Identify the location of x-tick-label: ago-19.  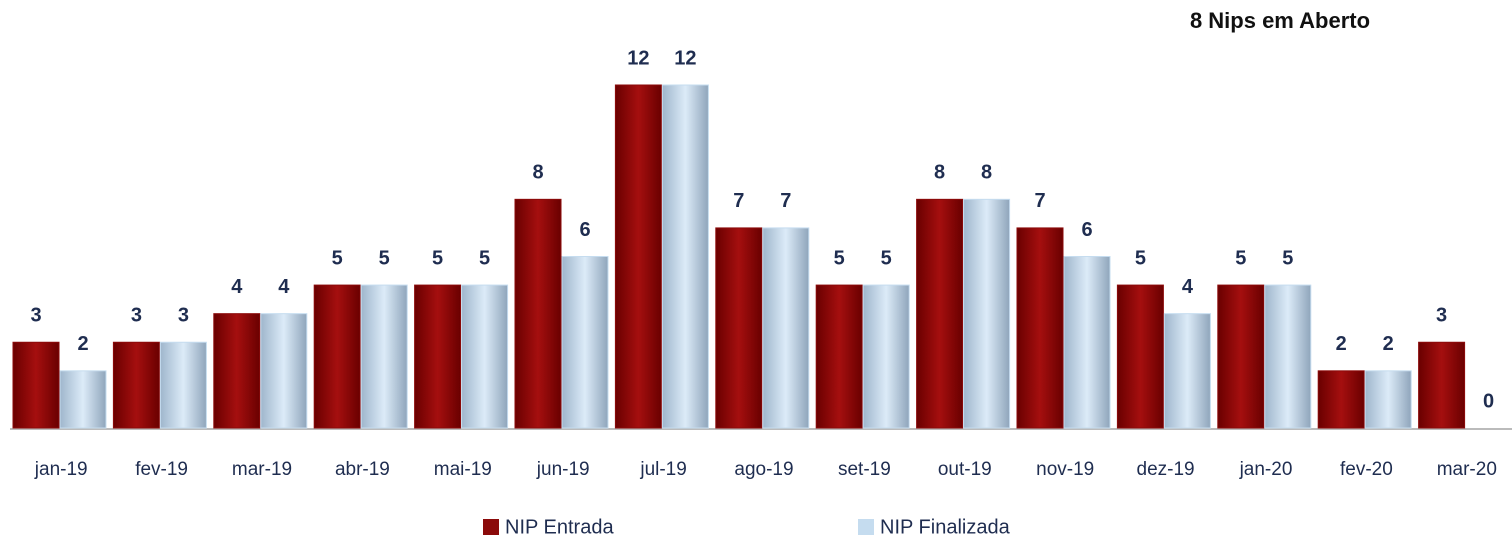
(763, 469).